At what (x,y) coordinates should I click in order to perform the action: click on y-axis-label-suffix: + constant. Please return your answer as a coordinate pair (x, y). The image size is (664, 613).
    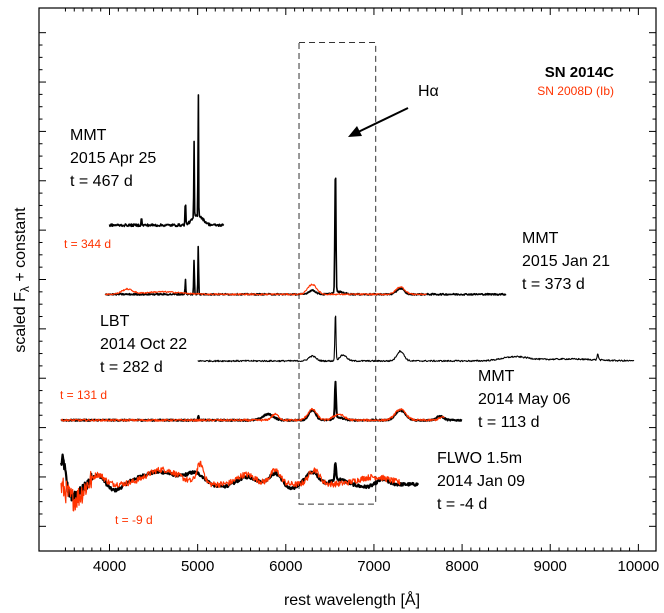
    Looking at the image, I should click on (20, 246).